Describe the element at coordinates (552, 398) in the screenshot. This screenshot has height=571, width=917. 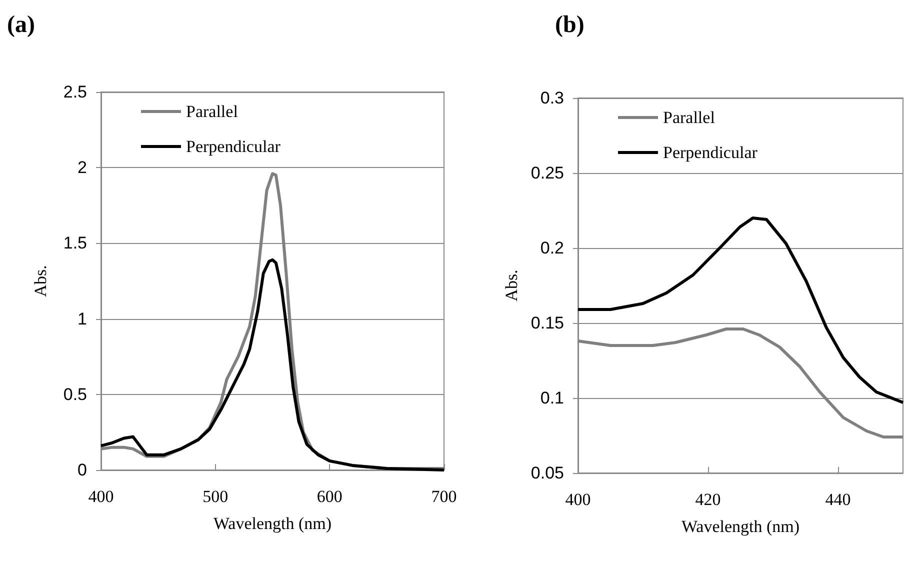
I see `y-tick-label: 0.1` at that location.